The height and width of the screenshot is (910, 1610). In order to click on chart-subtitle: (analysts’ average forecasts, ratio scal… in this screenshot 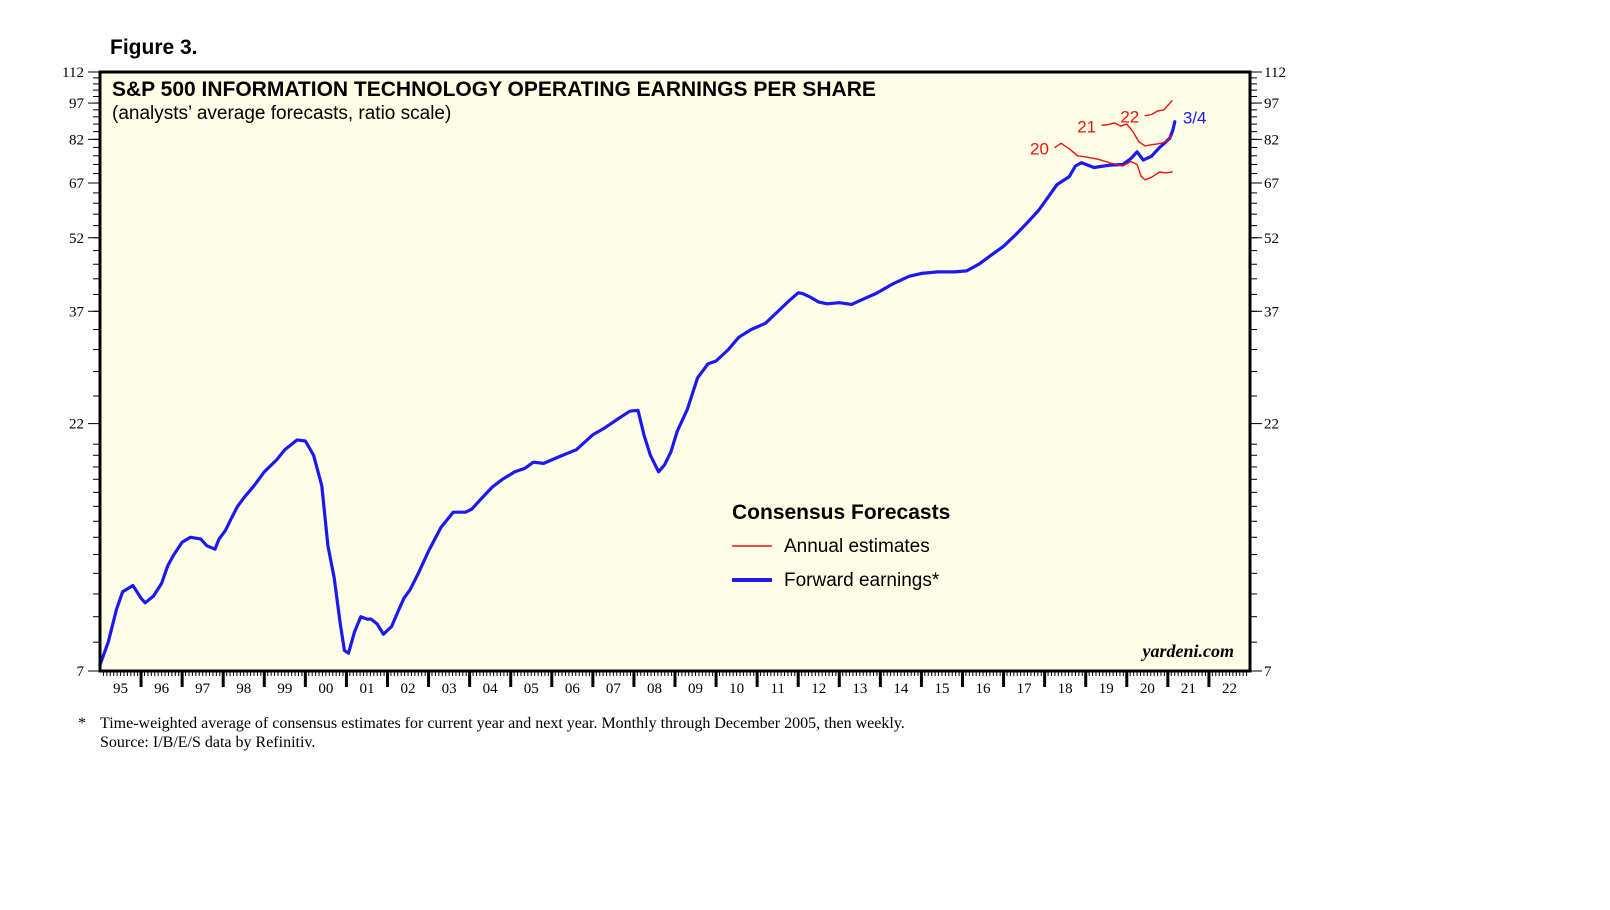, I will do `click(281, 113)`.